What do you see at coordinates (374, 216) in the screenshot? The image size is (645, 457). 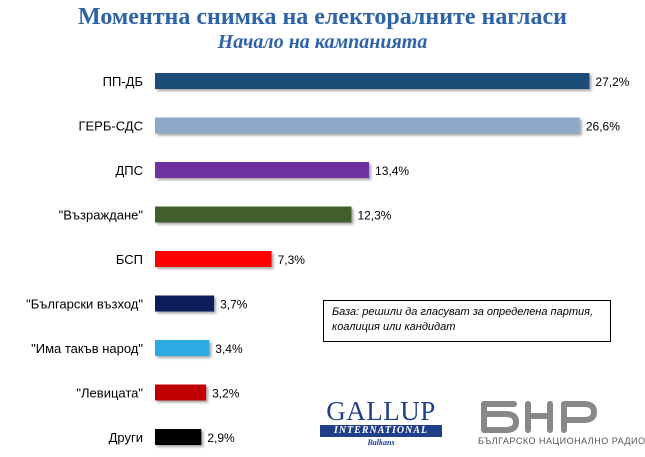 I see `value-label: 12,3%` at bounding box center [374, 216].